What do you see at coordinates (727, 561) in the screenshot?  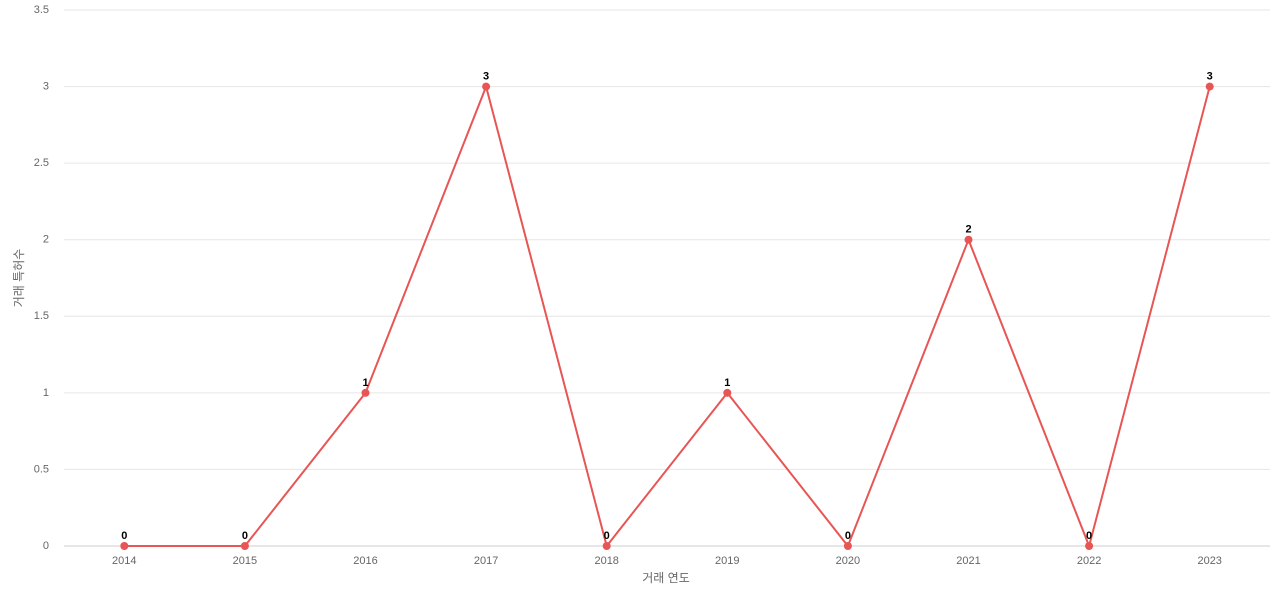 I see `x-tick-label: 2019` at bounding box center [727, 561].